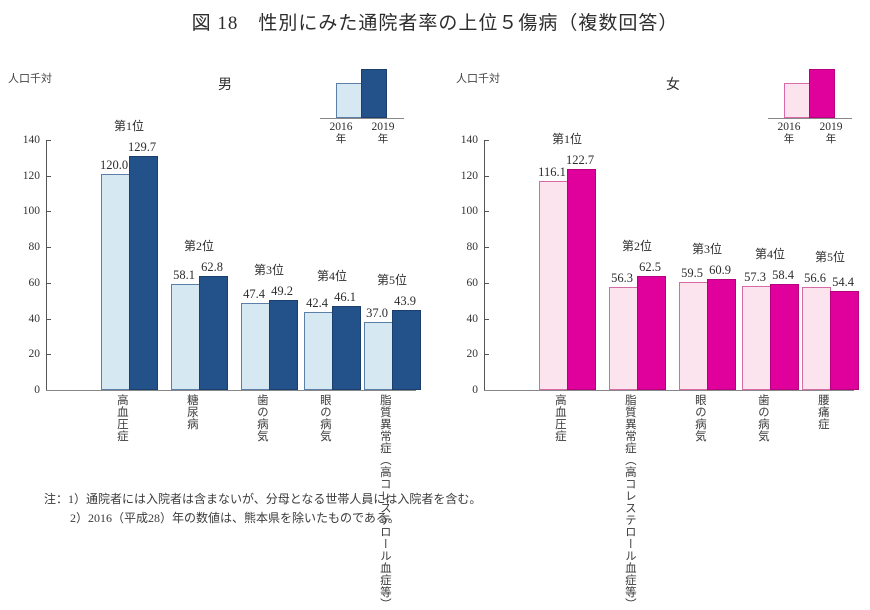 This screenshot has height=610, width=870. What do you see at coordinates (707, 265) in the screenshot?
I see `bar-group: 59.5 60.9 第3位` at bounding box center [707, 265].